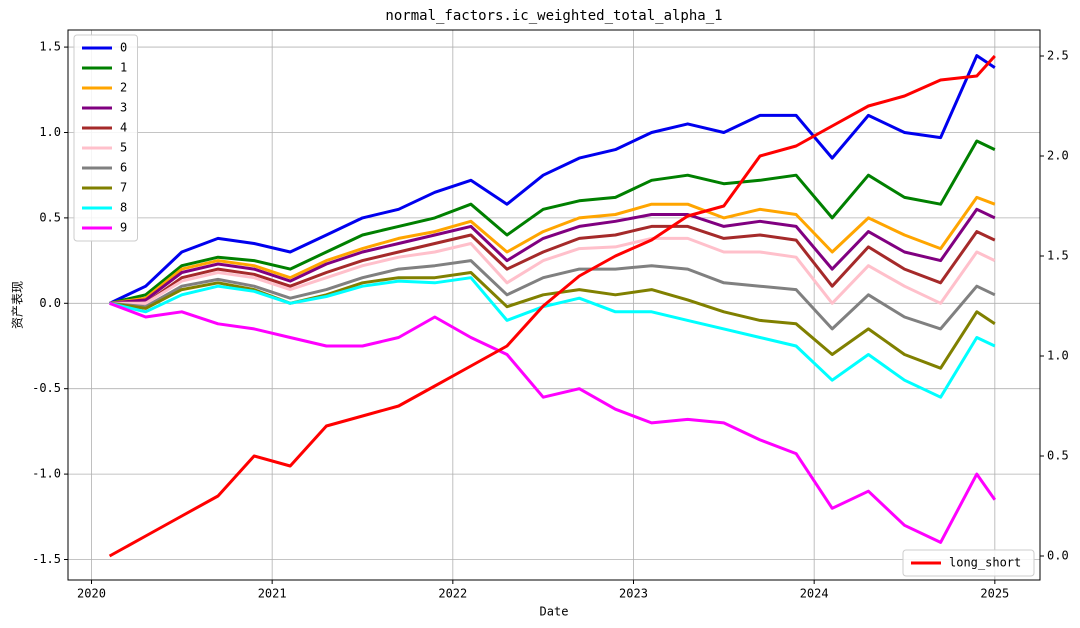  I want to click on legend-label: 0, so click(123, 48).